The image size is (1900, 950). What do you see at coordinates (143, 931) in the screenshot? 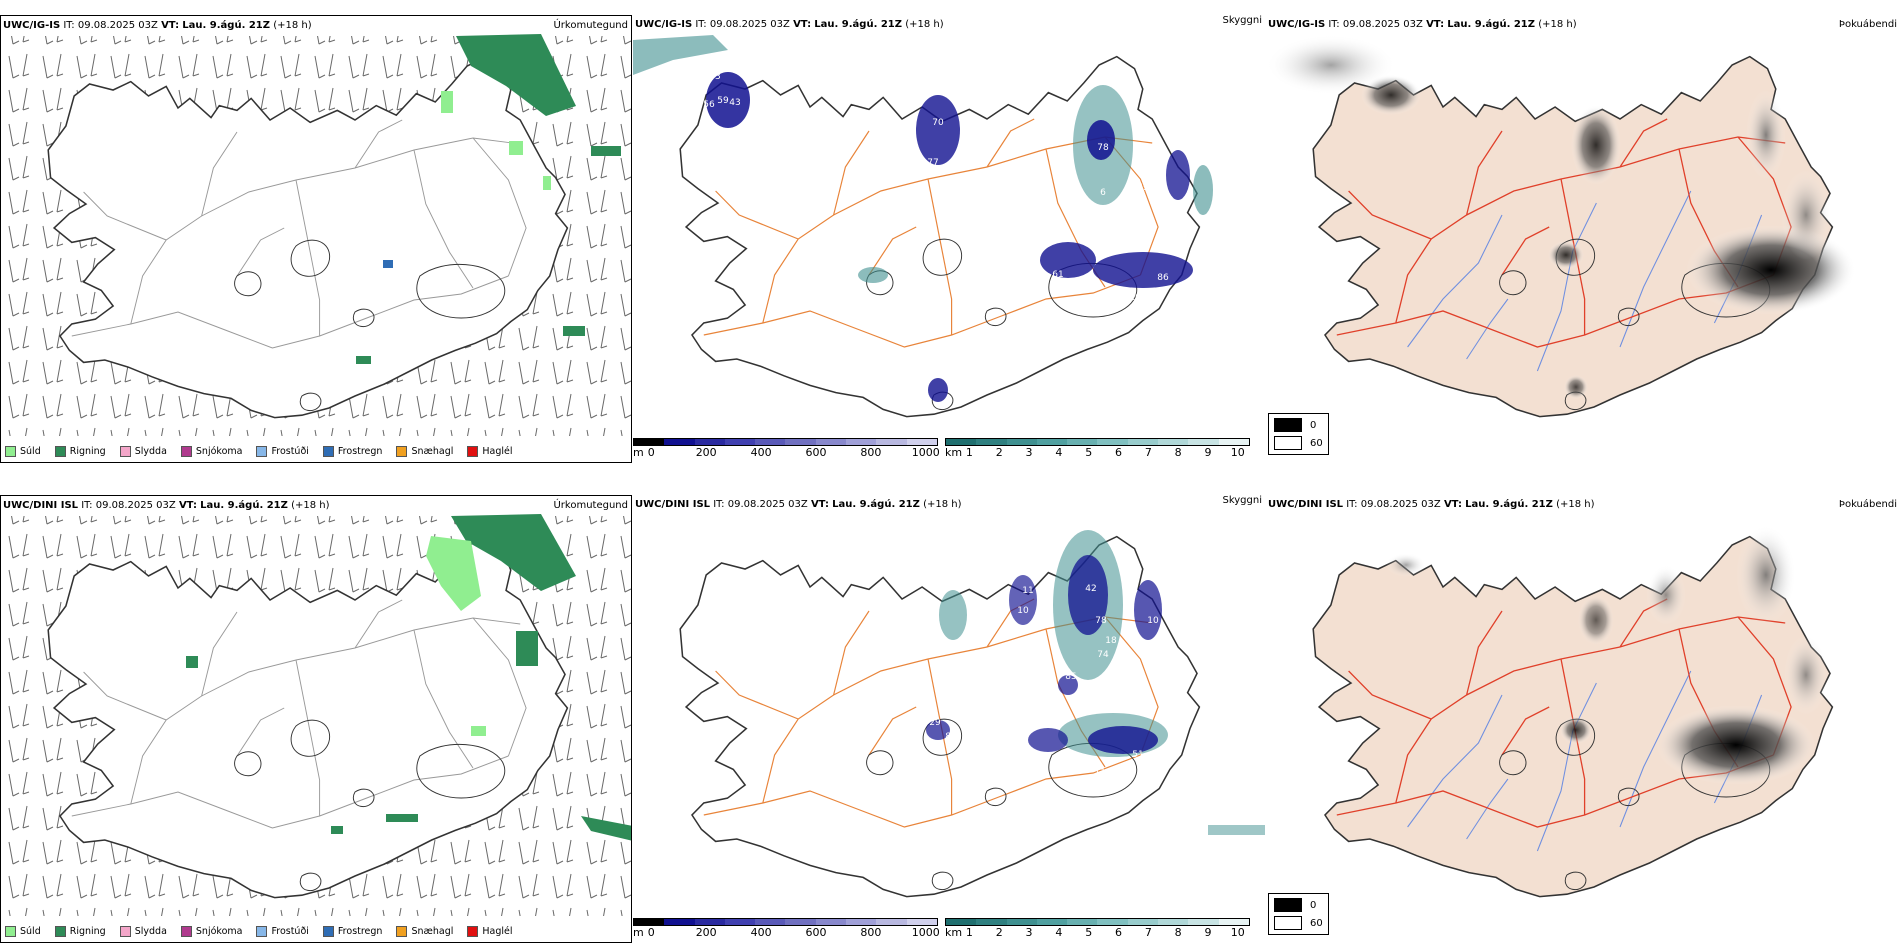
I see `legend-item: Slydda` at bounding box center [143, 931].